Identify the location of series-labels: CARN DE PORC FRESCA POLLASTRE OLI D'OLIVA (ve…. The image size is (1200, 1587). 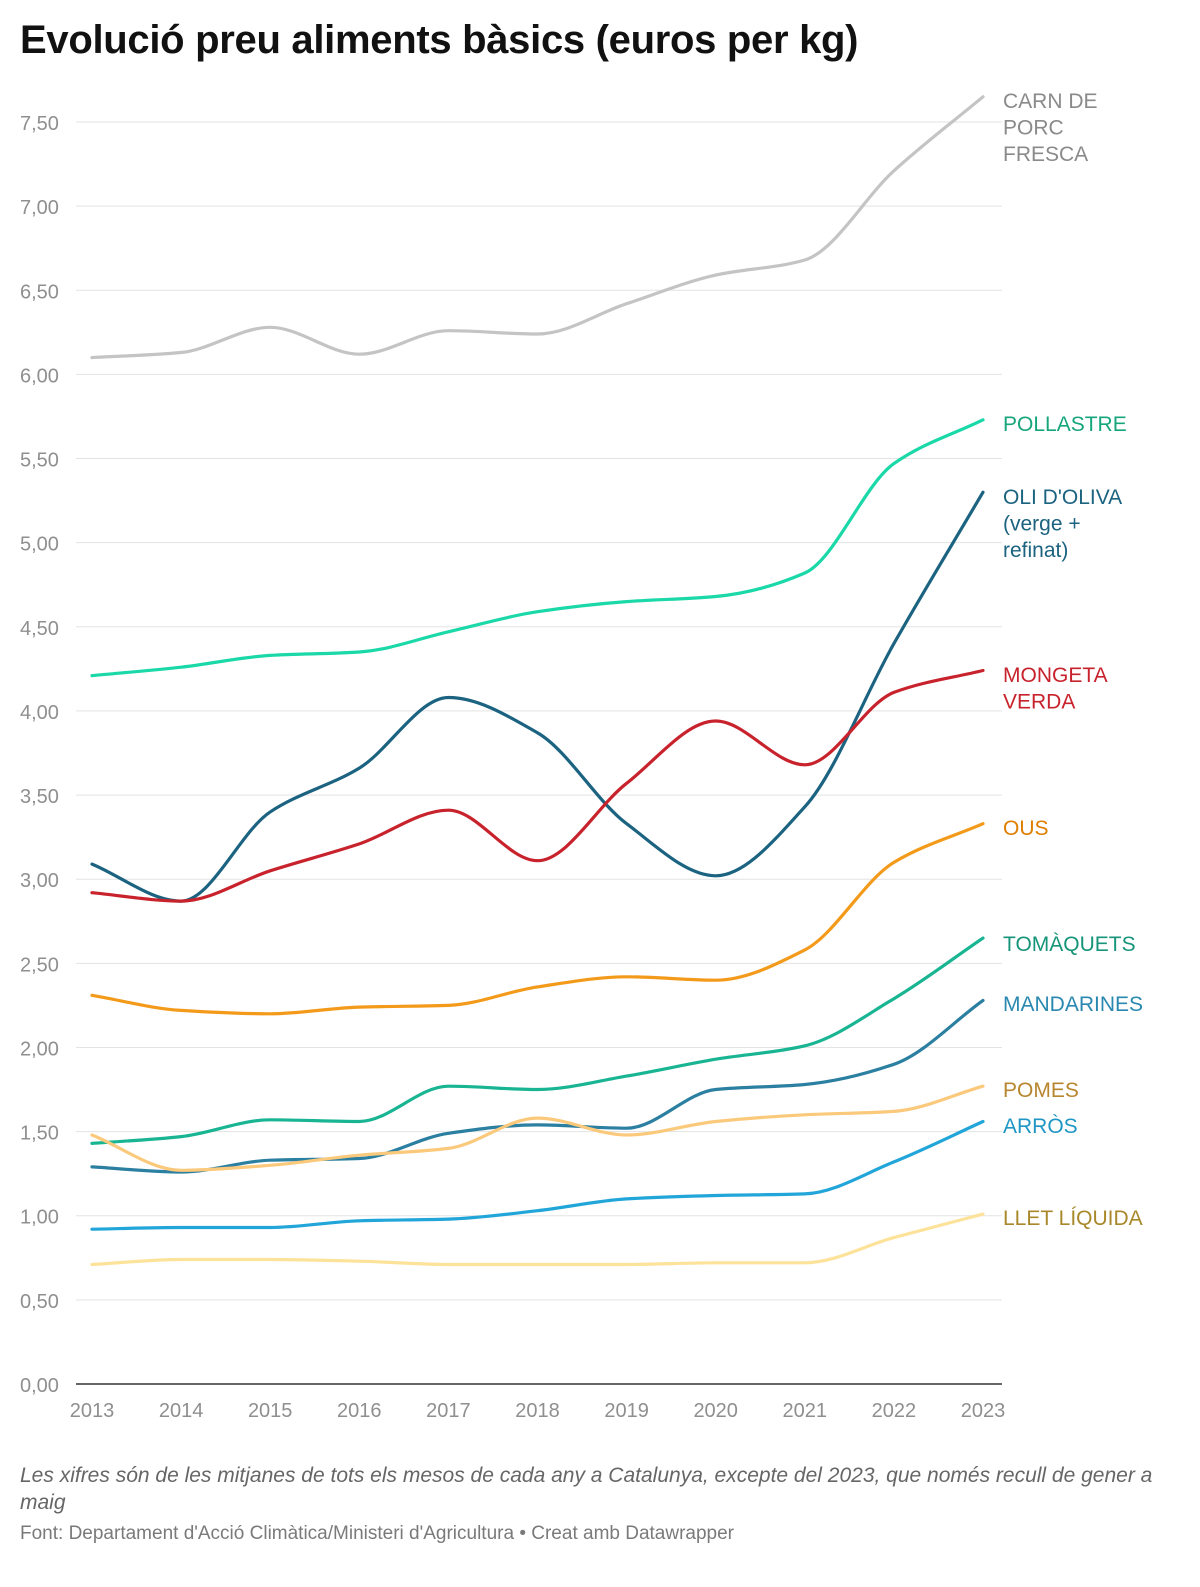
(1073, 660).